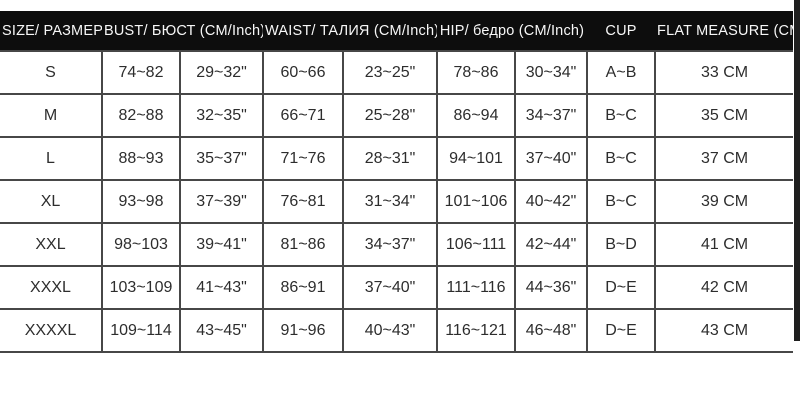 The width and height of the screenshot is (800, 400). Describe the element at coordinates (221, 201) in the screenshot. I see `table-cell: 37~39"` at that location.